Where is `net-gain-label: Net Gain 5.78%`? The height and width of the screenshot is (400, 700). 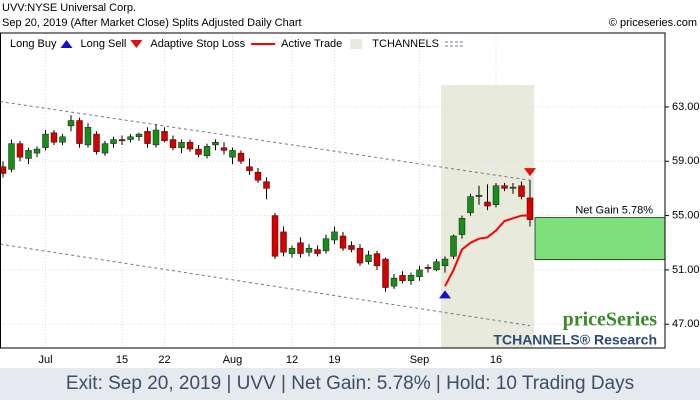 net-gain-label: Net Gain 5.78% is located at coordinates (614, 211).